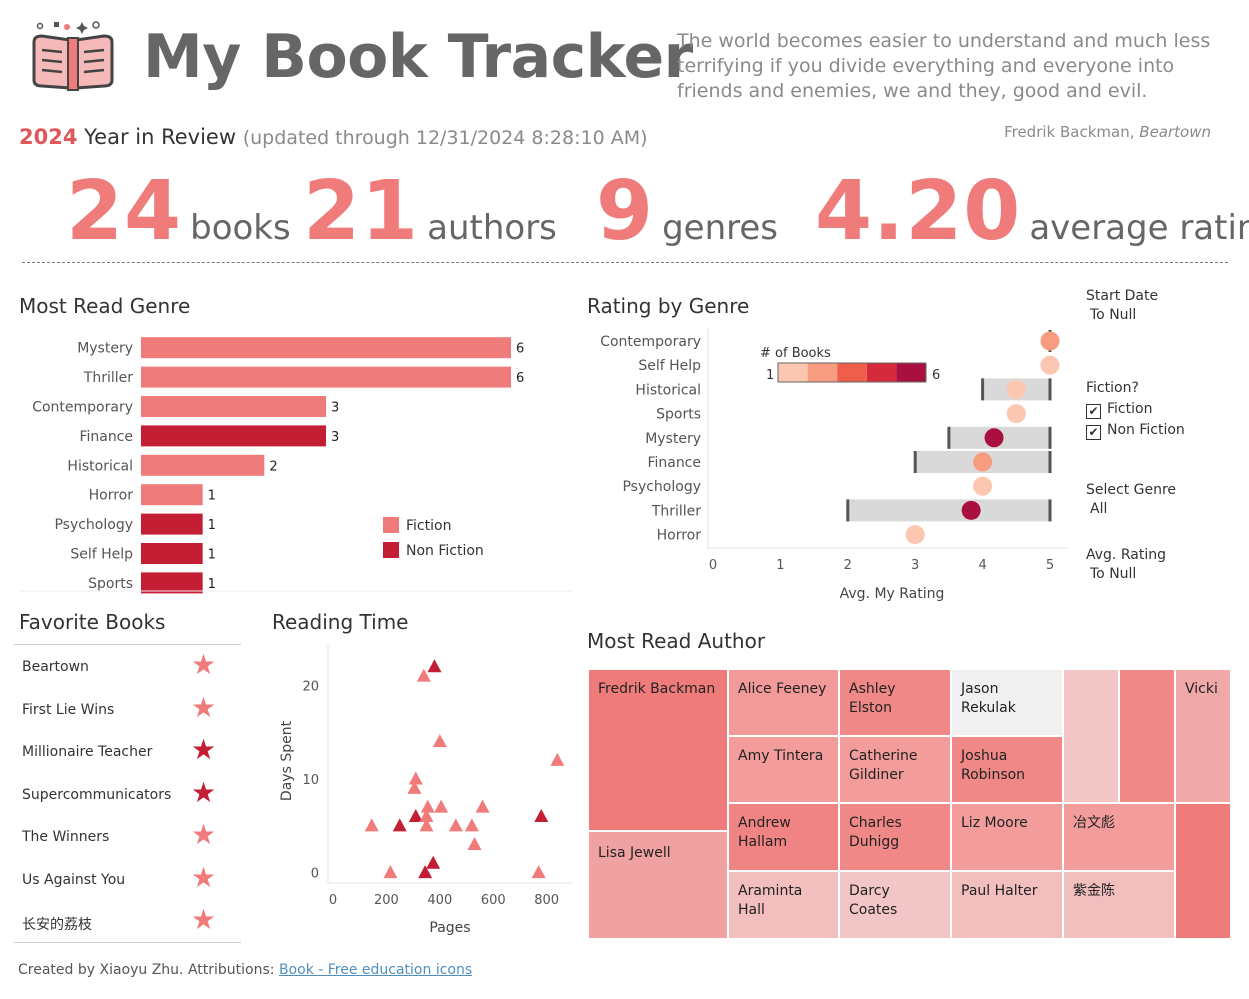  What do you see at coordinates (895, 769) in the screenshot?
I see `author-tile: Catherine Gildiner` at bounding box center [895, 769].